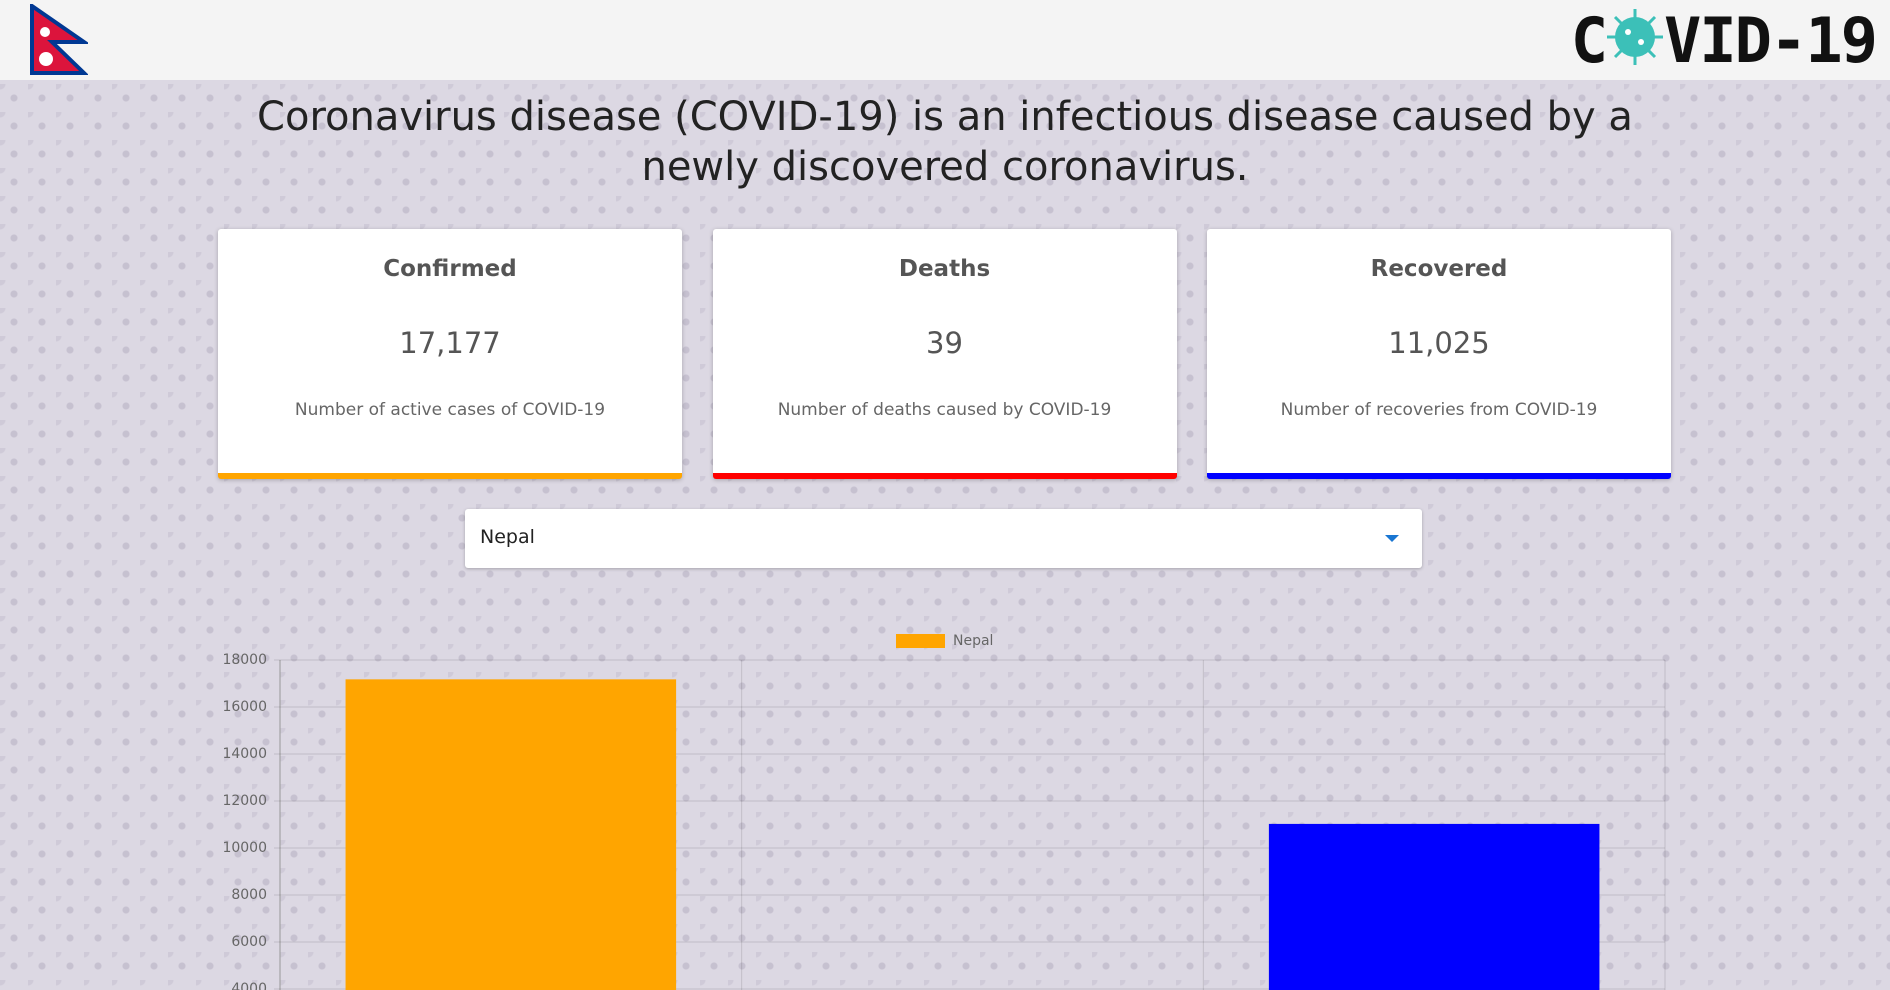  What do you see at coordinates (507, 537) in the screenshot?
I see `select-value: Nepal` at bounding box center [507, 537].